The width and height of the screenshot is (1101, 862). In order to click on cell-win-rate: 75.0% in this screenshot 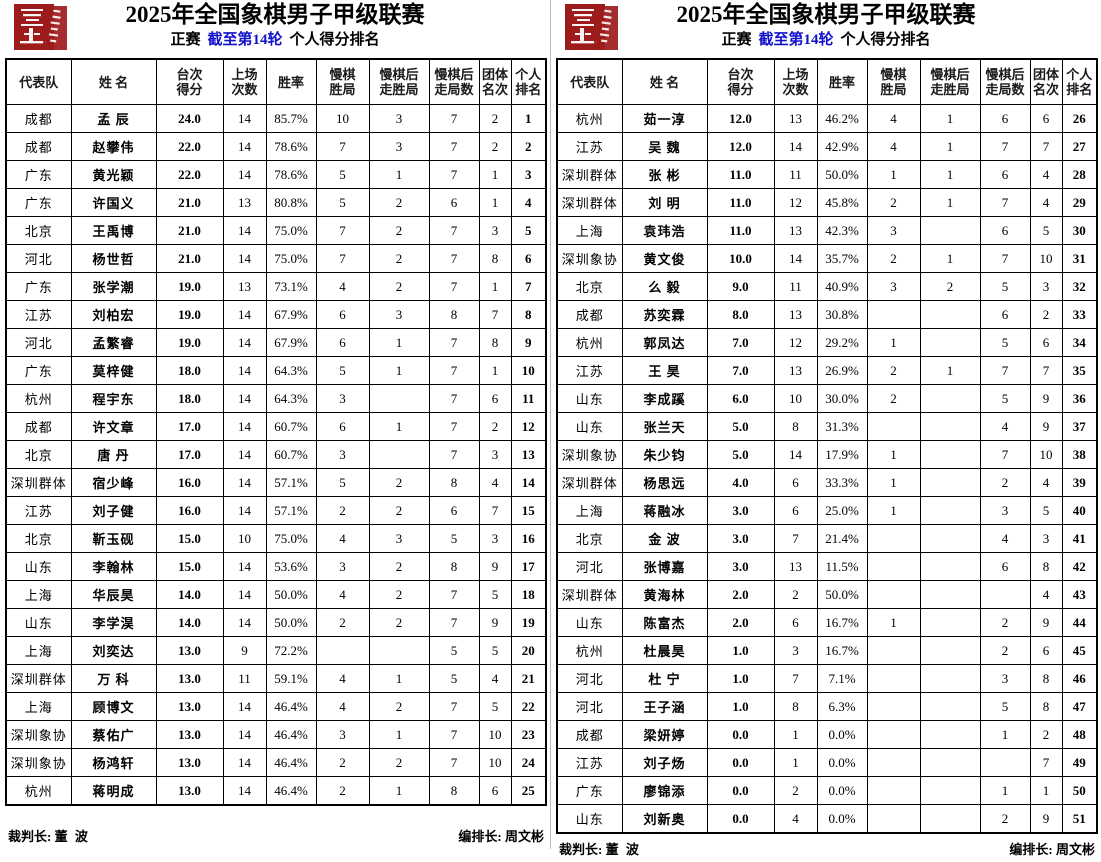, I will do `click(291, 230)`.